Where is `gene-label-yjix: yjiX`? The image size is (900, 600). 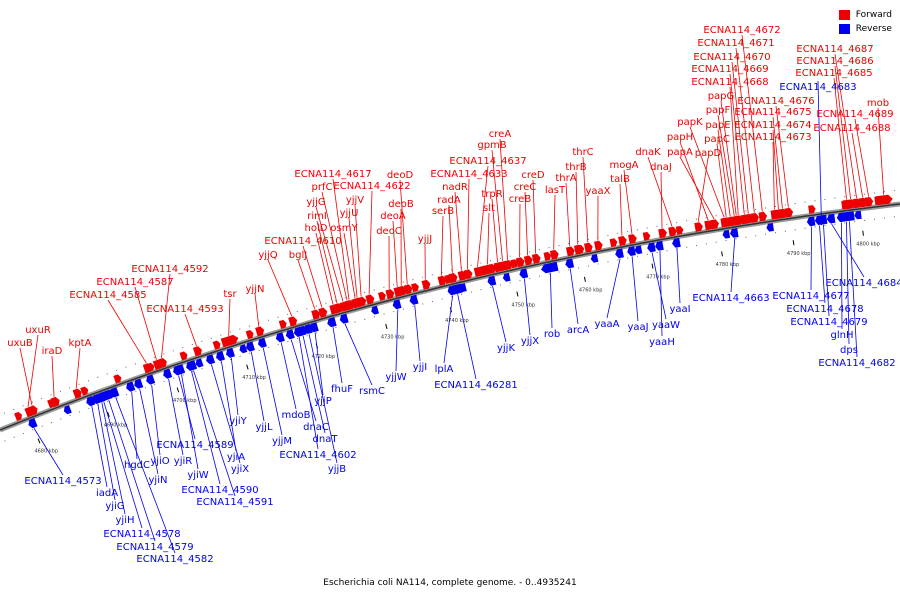
gene-label-yjix: yjiX is located at coordinates (240, 469).